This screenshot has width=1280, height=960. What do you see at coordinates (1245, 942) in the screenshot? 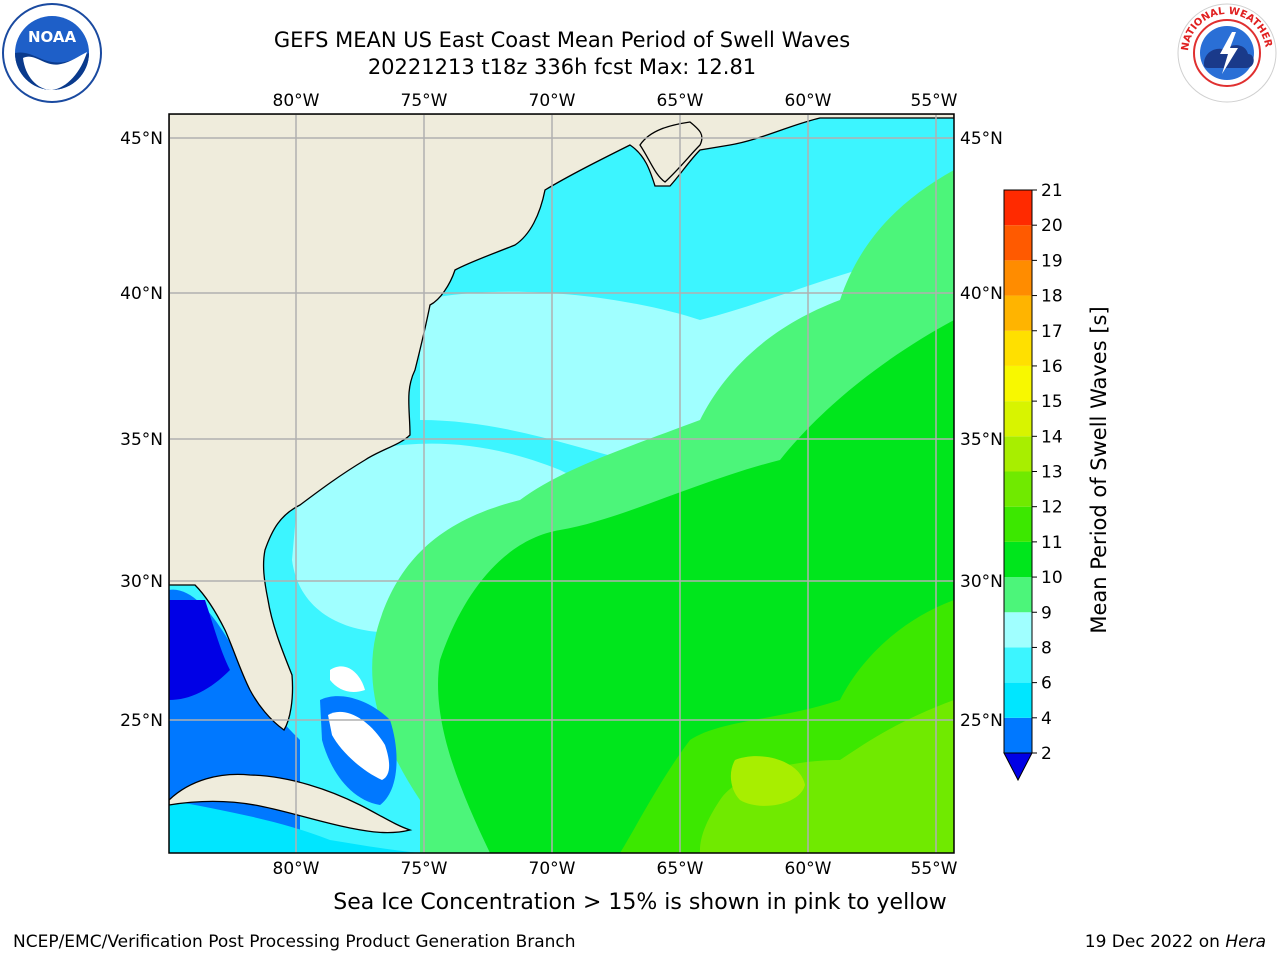
I see `machine-name: Hera` at bounding box center [1245, 942].